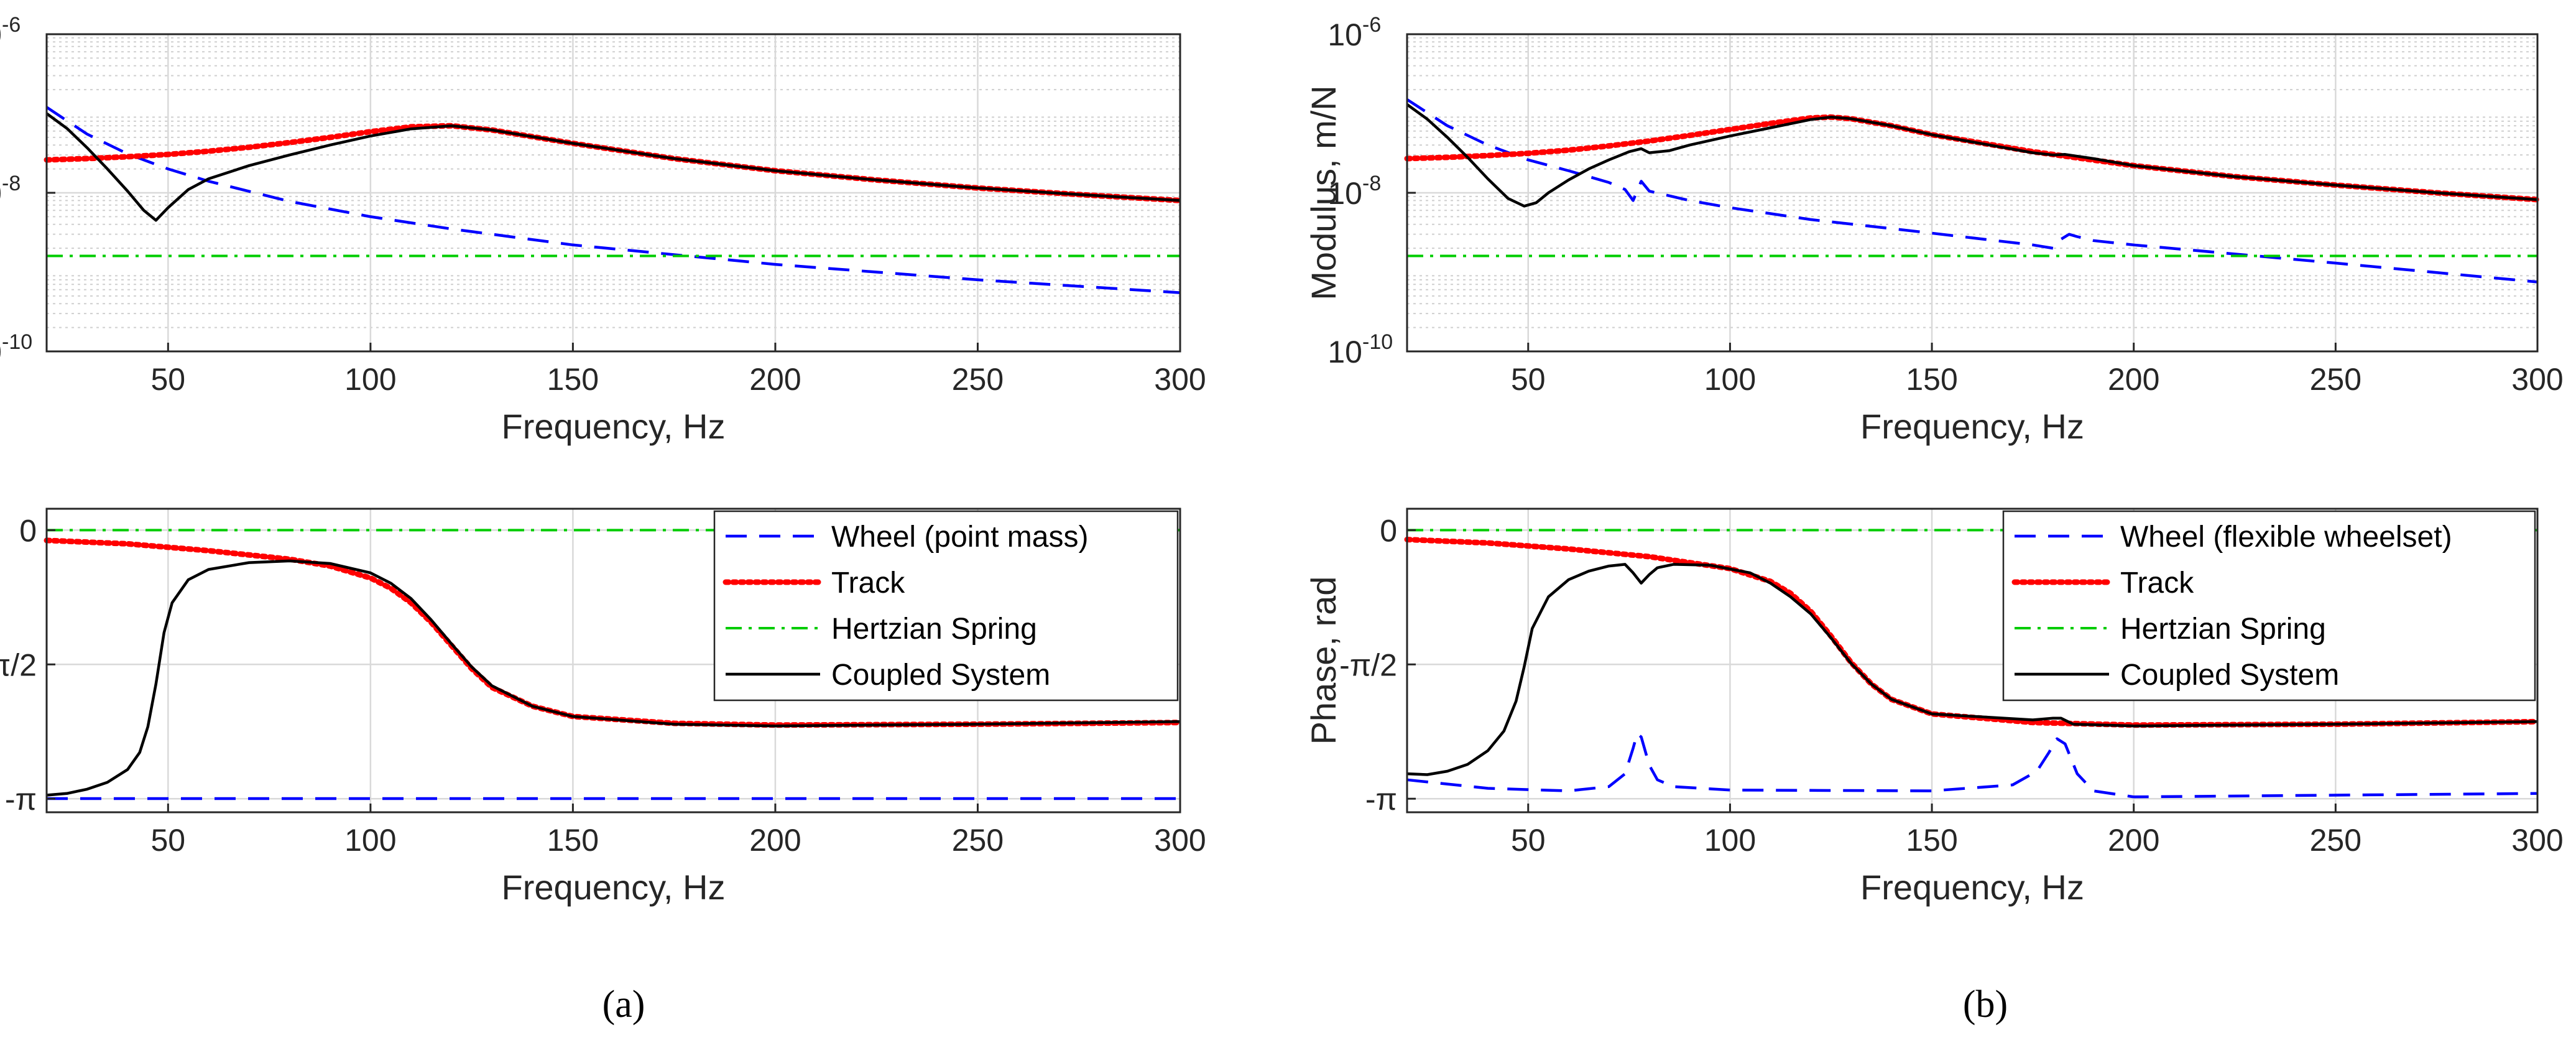 The width and height of the screenshot is (2576, 1043). Describe the element at coordinates (2537, 379) in the screenshot. I see `b-modulus-x-tick-label: 300` at that location.